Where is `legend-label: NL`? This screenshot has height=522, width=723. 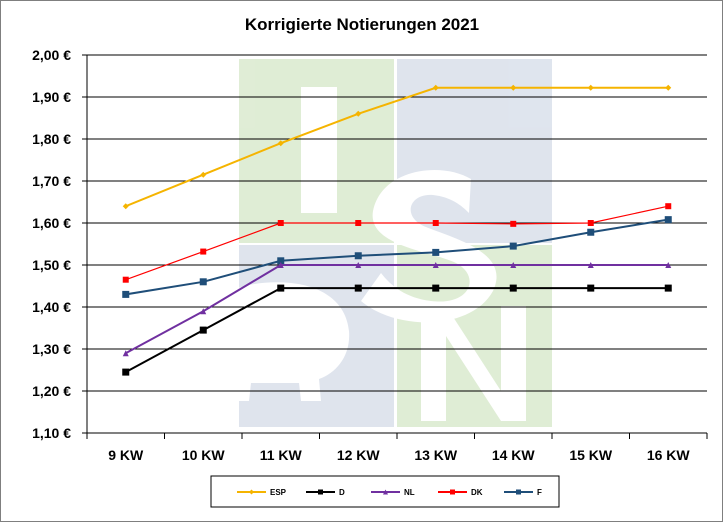
legend-label: NL is located at coordinates (409, 492).